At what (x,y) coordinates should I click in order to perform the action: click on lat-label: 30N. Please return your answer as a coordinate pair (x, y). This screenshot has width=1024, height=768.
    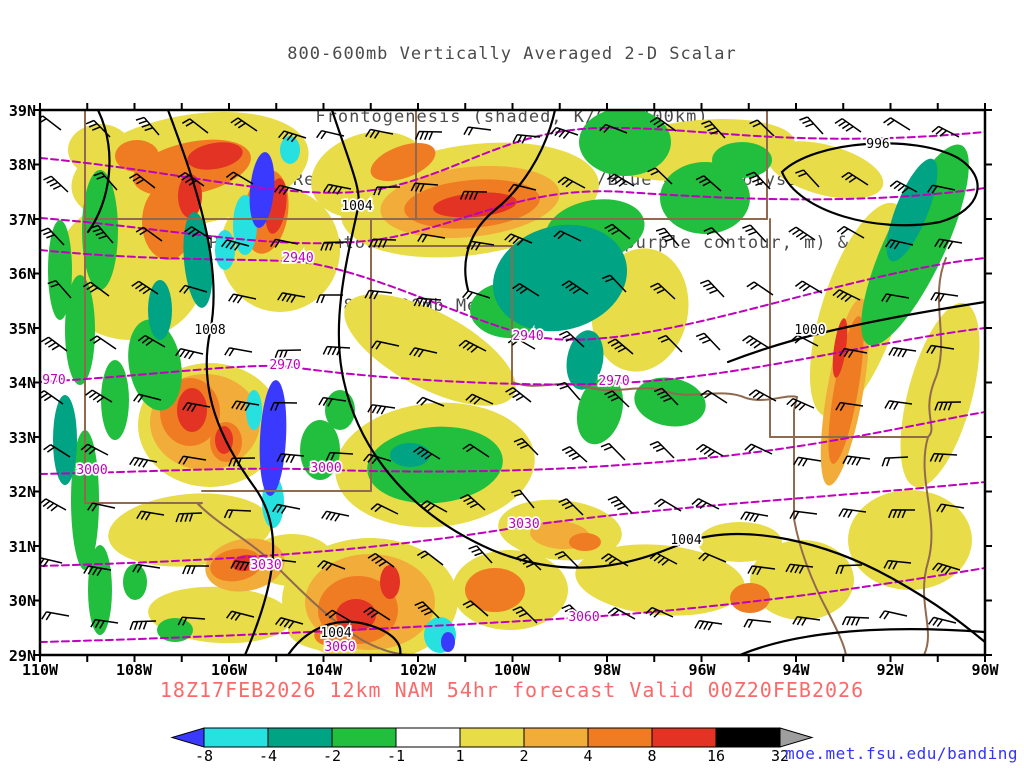
    Looking at the image, I should click on (22, 601).